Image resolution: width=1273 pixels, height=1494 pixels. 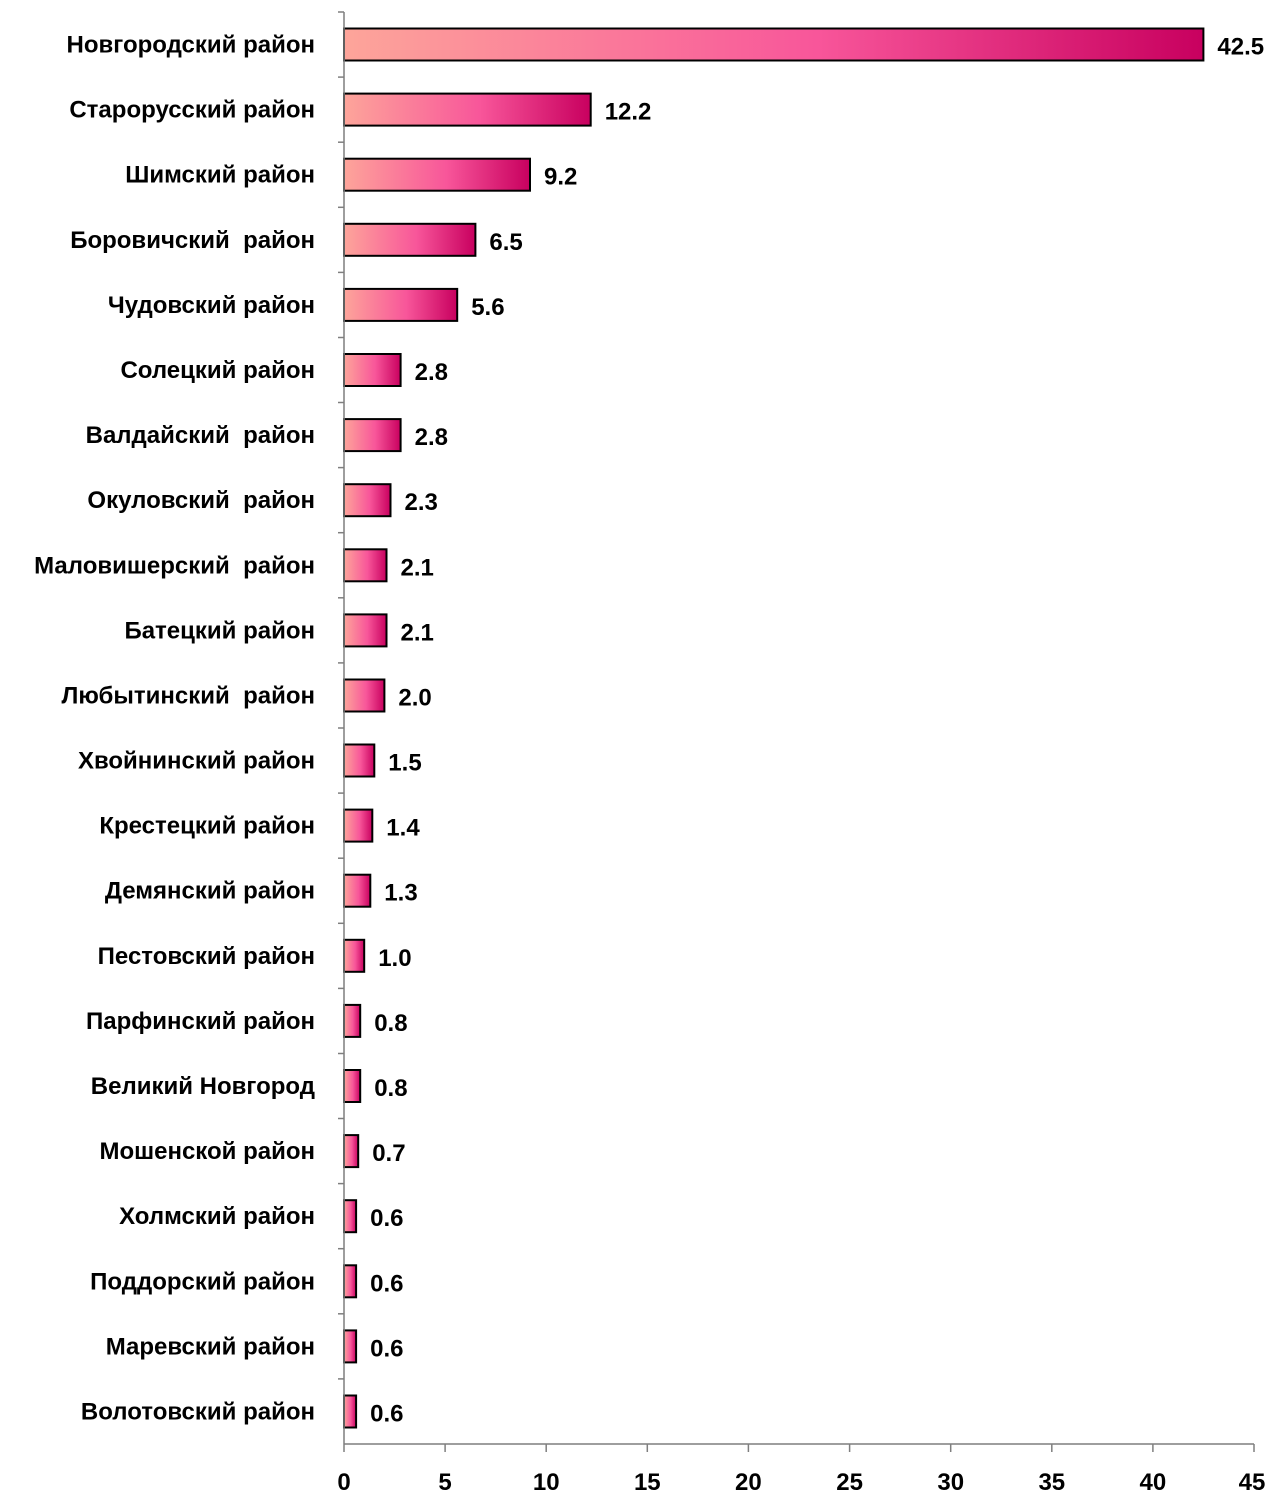 I want to click on category-label: Любытинский район, so click(x=188, y=696).